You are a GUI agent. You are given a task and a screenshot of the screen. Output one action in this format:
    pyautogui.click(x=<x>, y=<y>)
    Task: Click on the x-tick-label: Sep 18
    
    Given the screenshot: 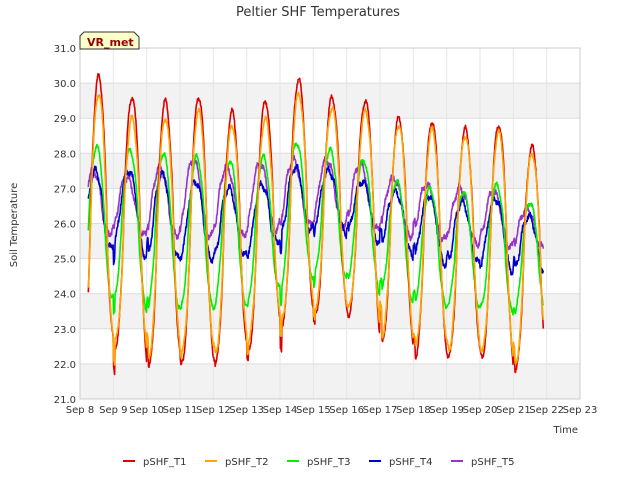 What is the action you would take?
    pyautogui.click(x=413, y=410)
    